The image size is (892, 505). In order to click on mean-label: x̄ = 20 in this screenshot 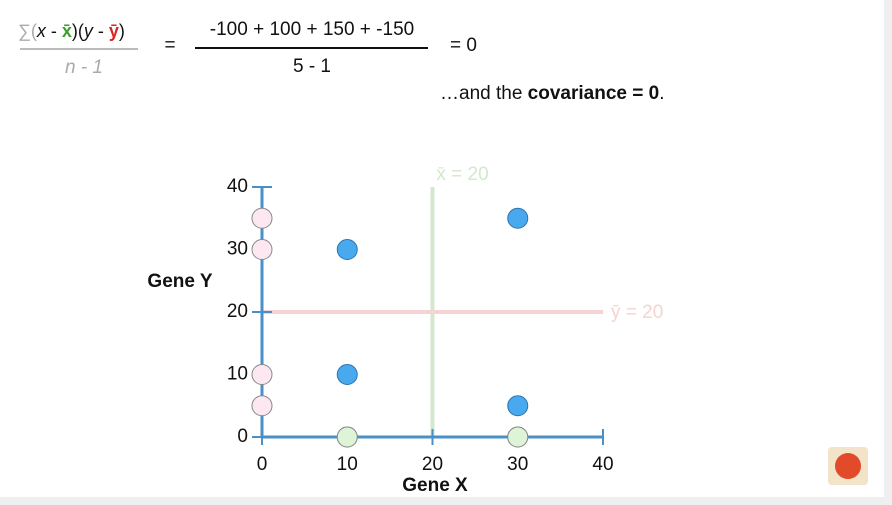, I will do `click(462, 174)`.